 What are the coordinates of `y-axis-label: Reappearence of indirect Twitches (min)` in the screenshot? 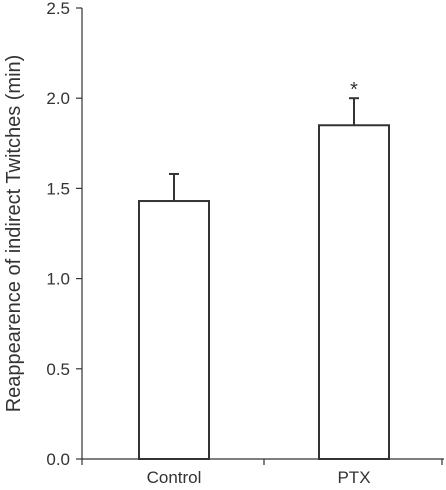 It's located at (14, 234).